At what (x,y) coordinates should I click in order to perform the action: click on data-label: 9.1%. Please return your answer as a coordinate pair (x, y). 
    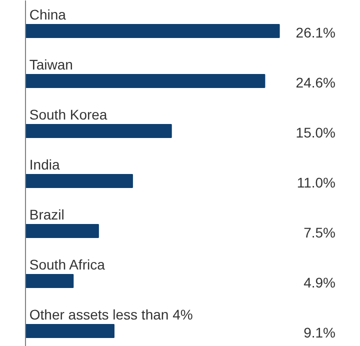
    Looking at the image, I should click on (320, 332).